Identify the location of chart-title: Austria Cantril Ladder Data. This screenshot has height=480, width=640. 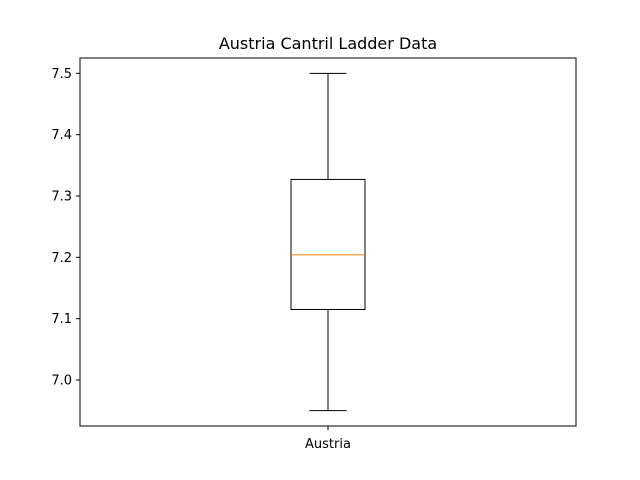
(328, 43).